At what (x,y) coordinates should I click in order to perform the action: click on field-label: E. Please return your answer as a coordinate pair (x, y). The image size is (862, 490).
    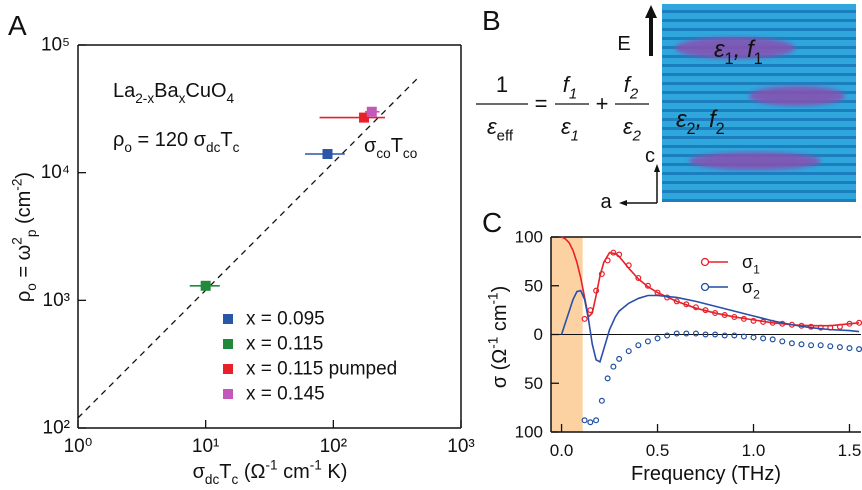
    Looking at the image, I should click on (623, 44).